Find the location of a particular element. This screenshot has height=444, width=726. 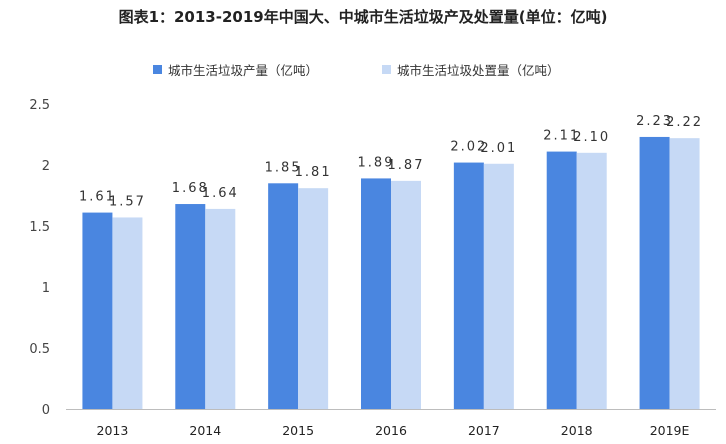

y-tick-label: 1.5 is located at coordinates (39, 227).